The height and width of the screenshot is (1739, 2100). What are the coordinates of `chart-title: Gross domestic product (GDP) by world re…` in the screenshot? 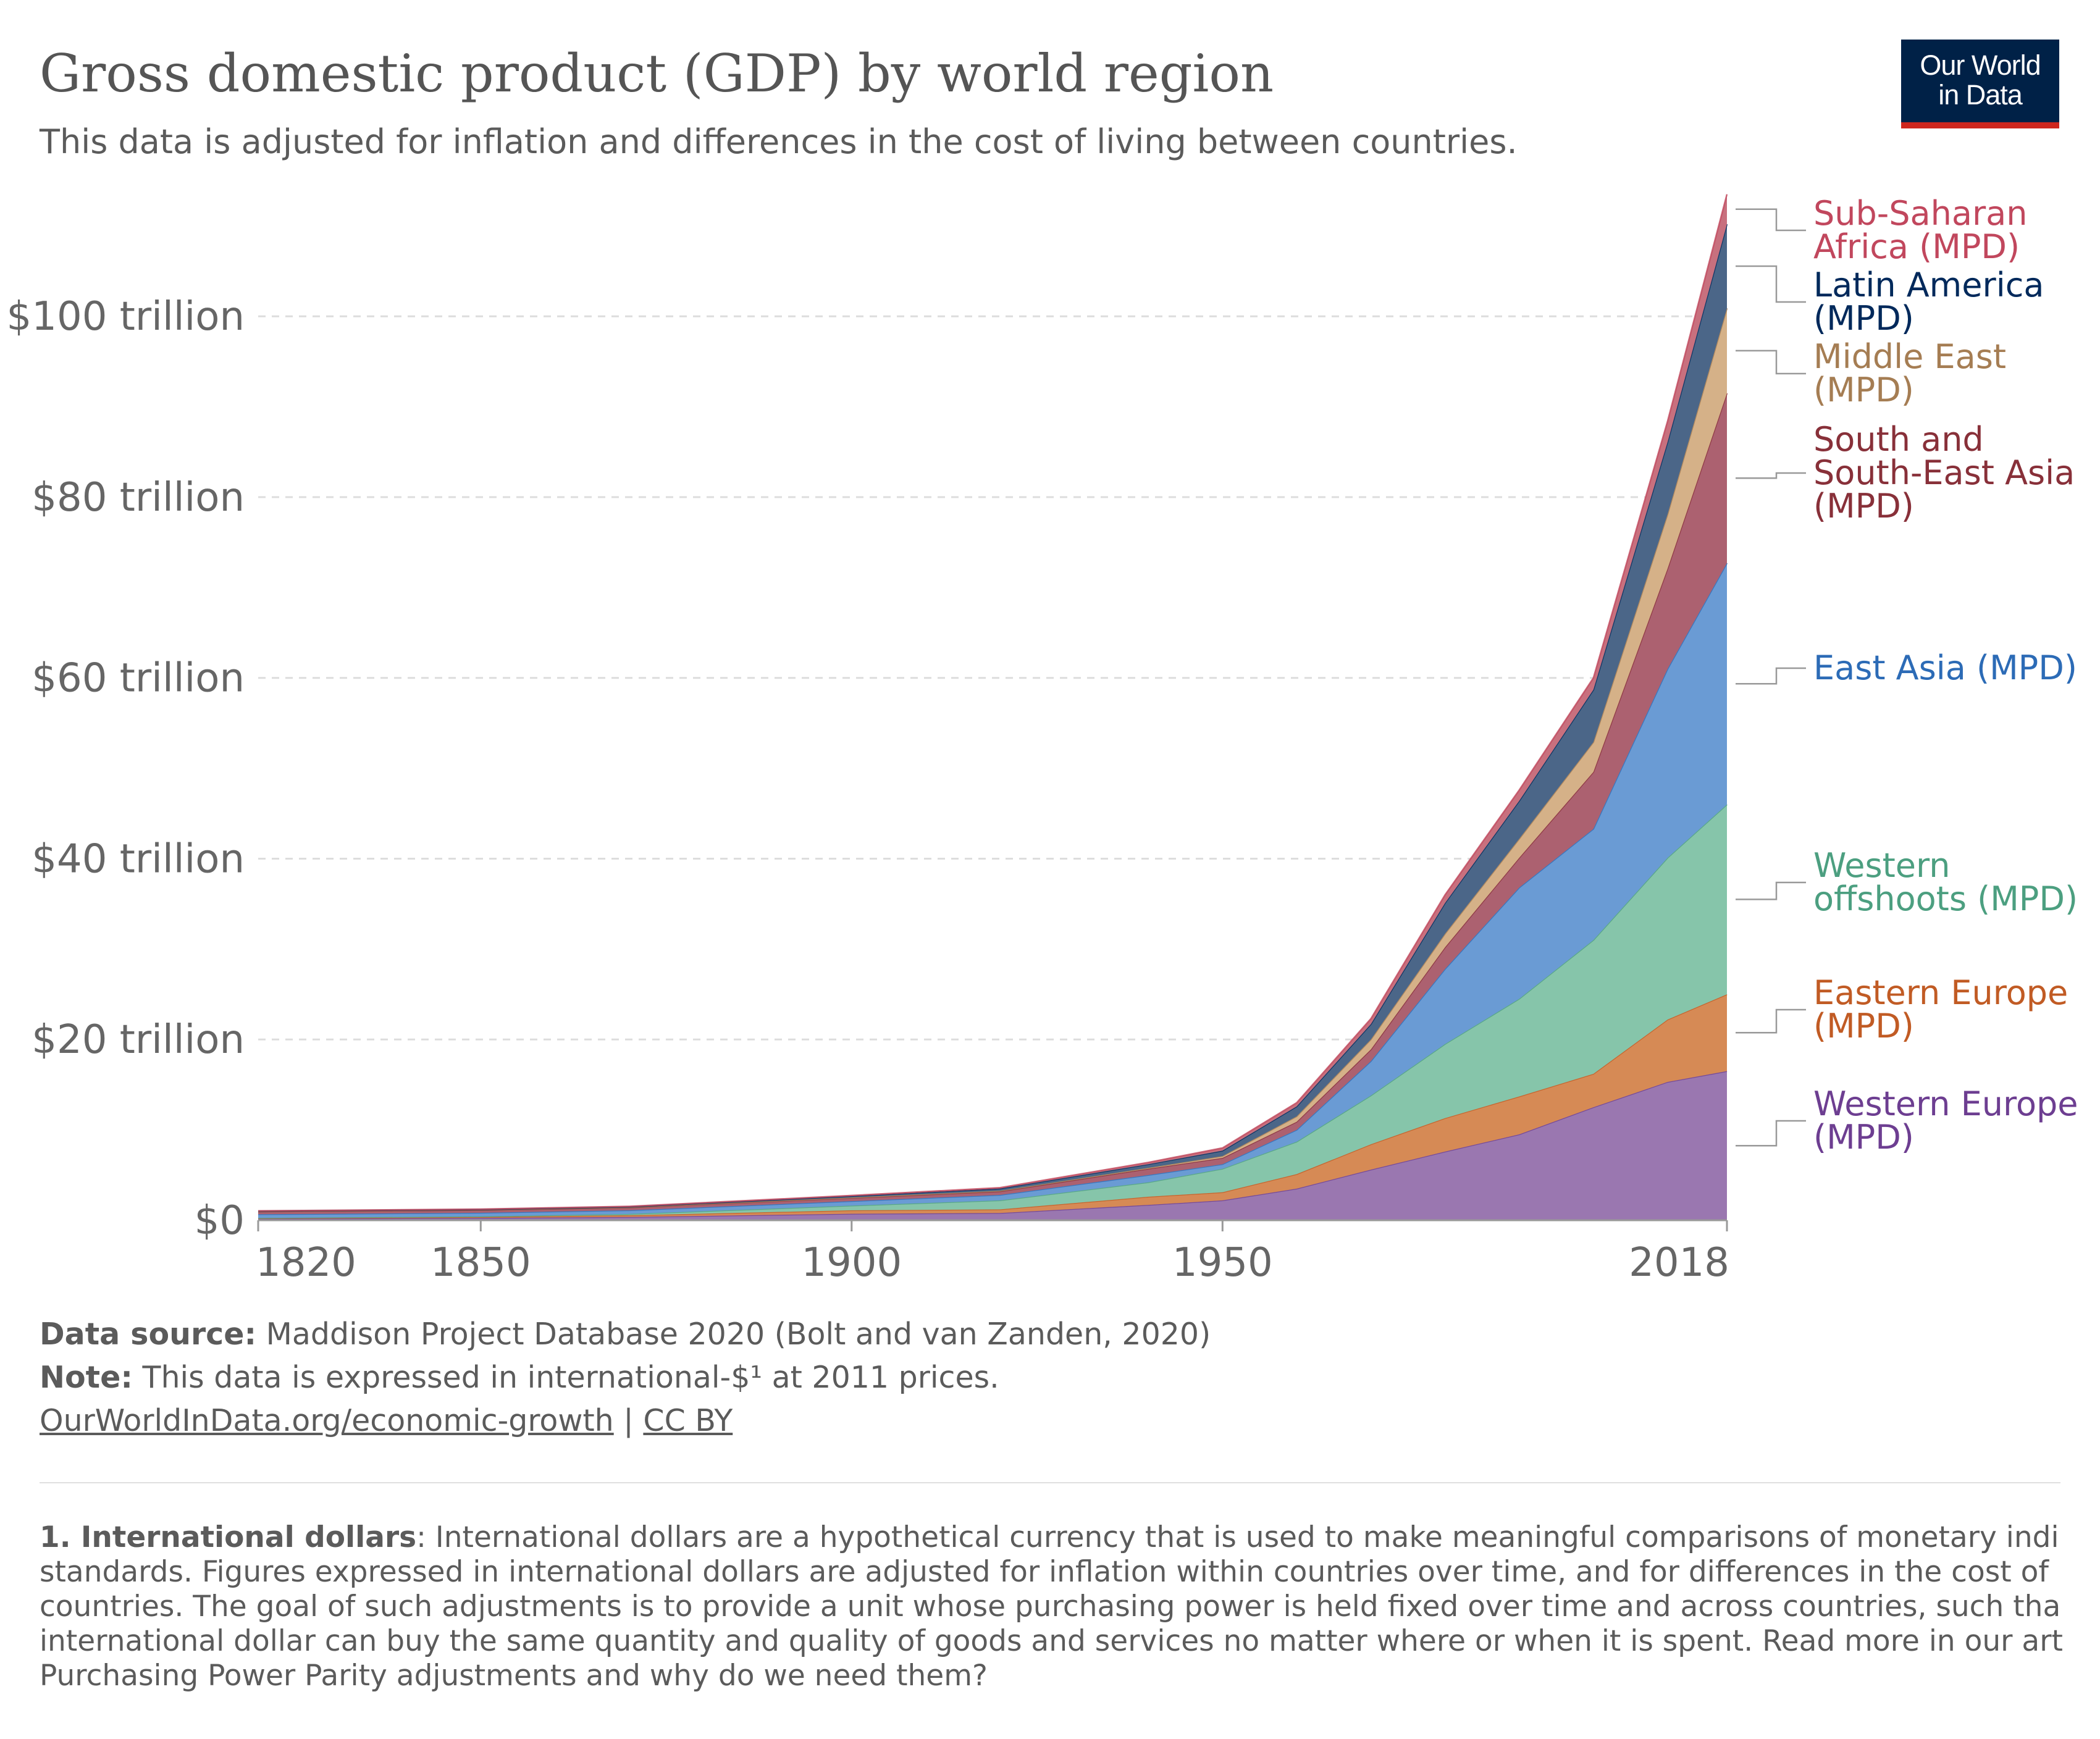 It's located at (657, 73).